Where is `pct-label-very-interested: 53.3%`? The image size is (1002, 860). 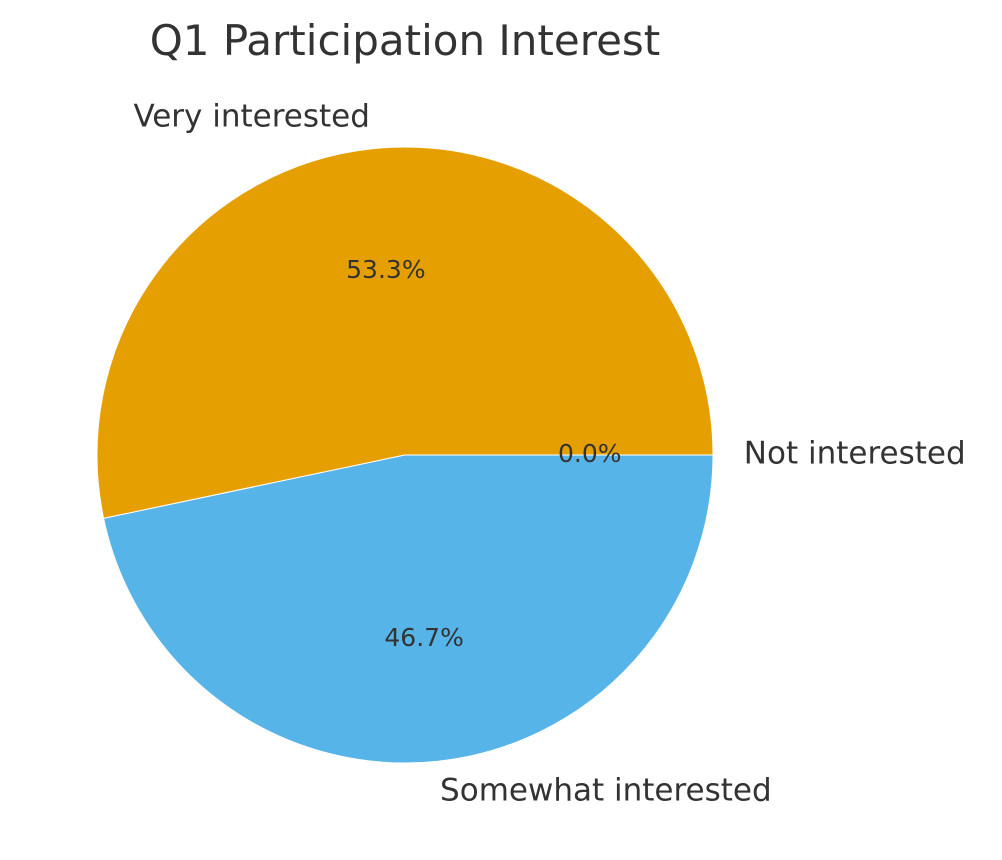 pct-label-very-interested: 53.3% is located at coordinates (385, 269).